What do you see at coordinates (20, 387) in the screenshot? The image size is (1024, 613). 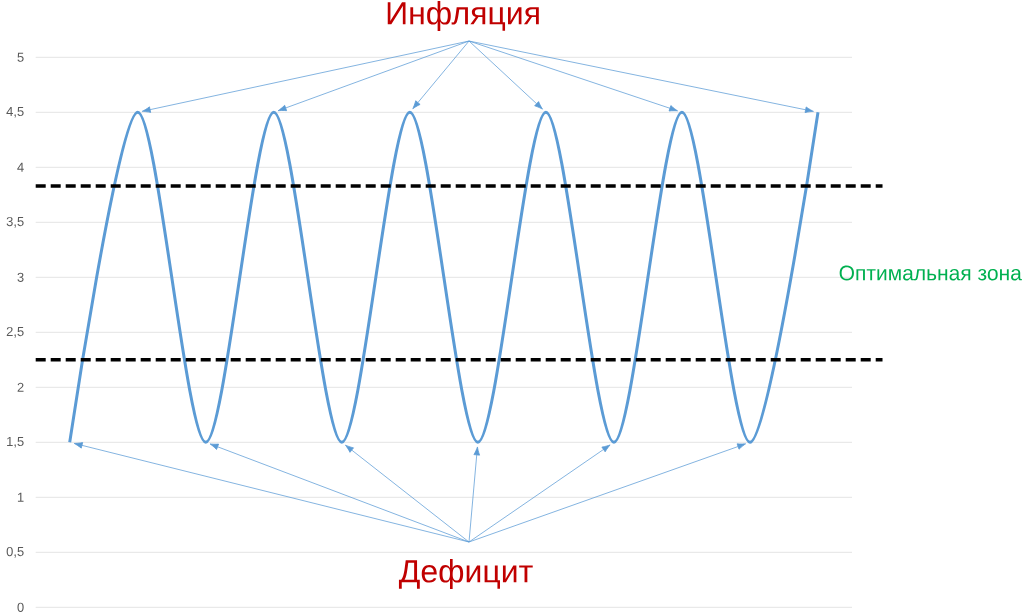 I see `y-tick-label: 2` at bounding box center [20, 387].